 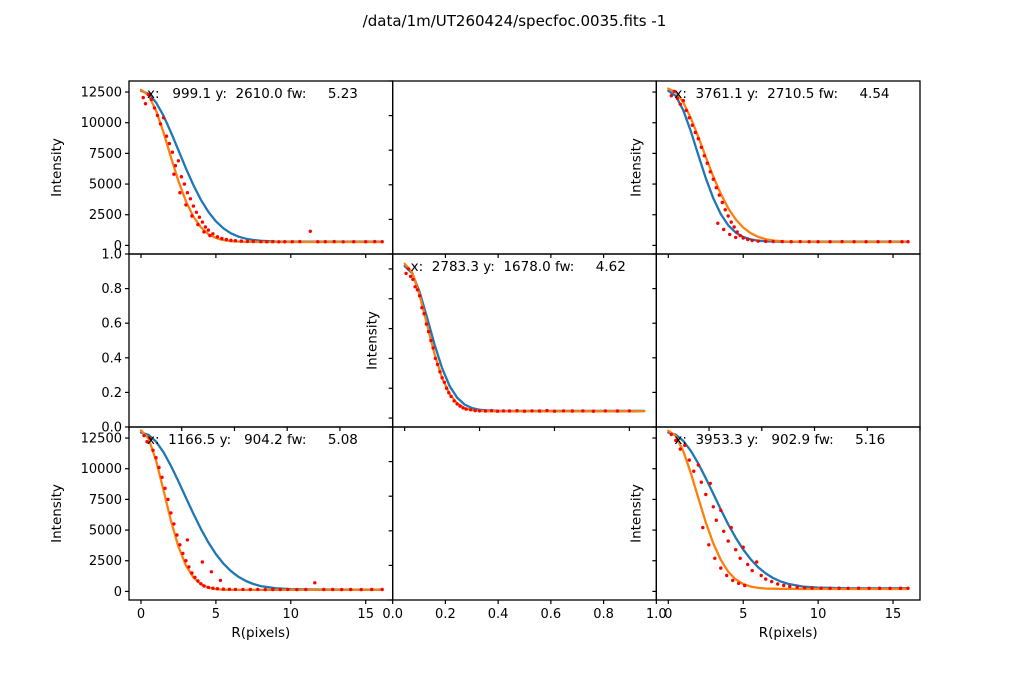 What do you see at coordinates (252, 440) in the screenshot?
I see `annotation-text: x: 1166.5 y: 904.2 fw: 5.08` at bounding box center [252, 440].